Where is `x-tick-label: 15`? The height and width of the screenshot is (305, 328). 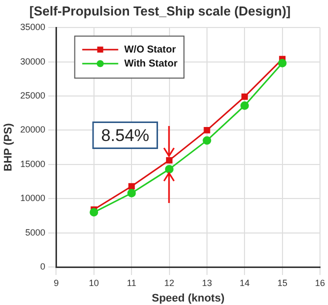
x-tick-label: 15 is located at coordinates (282, 283).